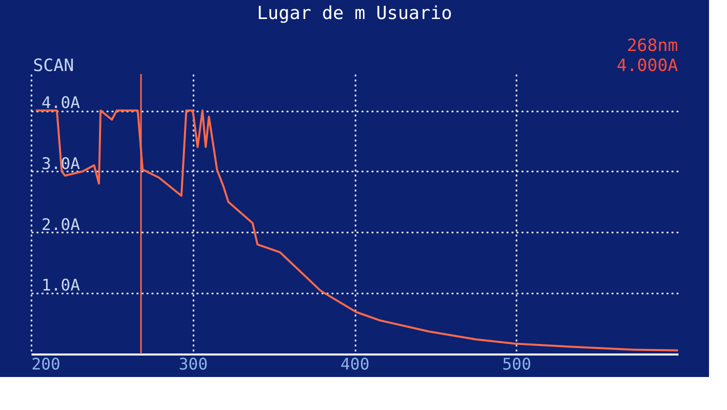  Describe the element at coordinates (354, 13) in the screenshot. I see `chart-title: Lugar de m Usuario` at that location.